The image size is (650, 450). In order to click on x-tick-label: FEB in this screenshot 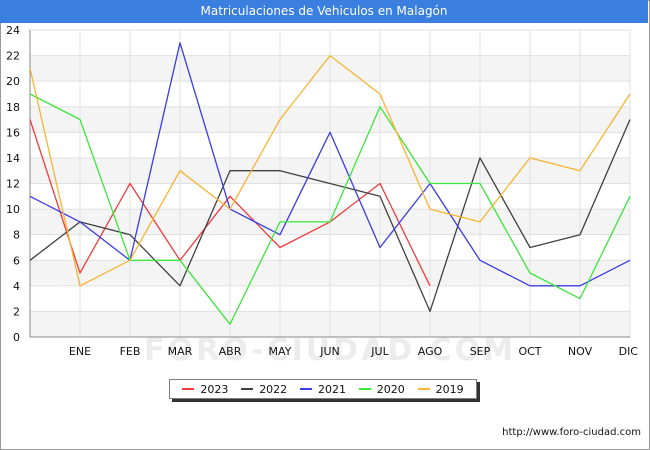, I will do `click(130, 351)`.